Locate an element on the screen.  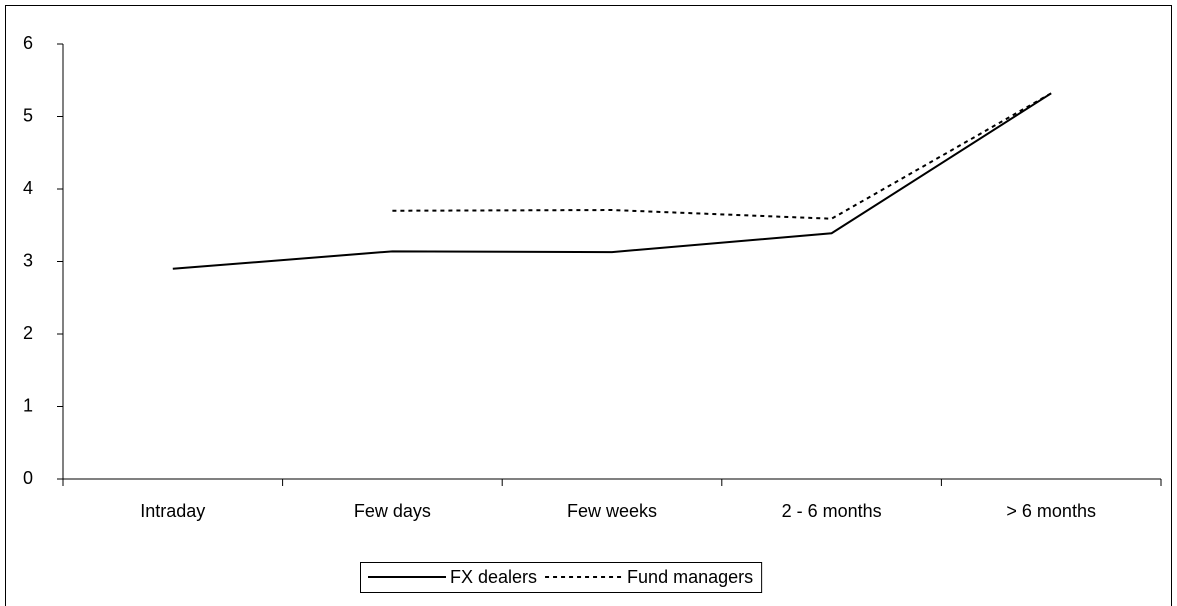
x-tick-label: Intraday is located at coordinates (172, 511).